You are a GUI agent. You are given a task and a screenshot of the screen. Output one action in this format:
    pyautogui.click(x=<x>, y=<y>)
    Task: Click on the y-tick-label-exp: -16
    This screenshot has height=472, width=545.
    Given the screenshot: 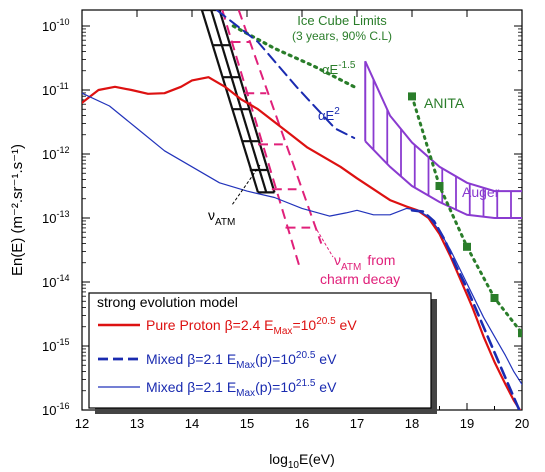 What is the action you would take?
    pyautogui.click(x=62, y=406)
    